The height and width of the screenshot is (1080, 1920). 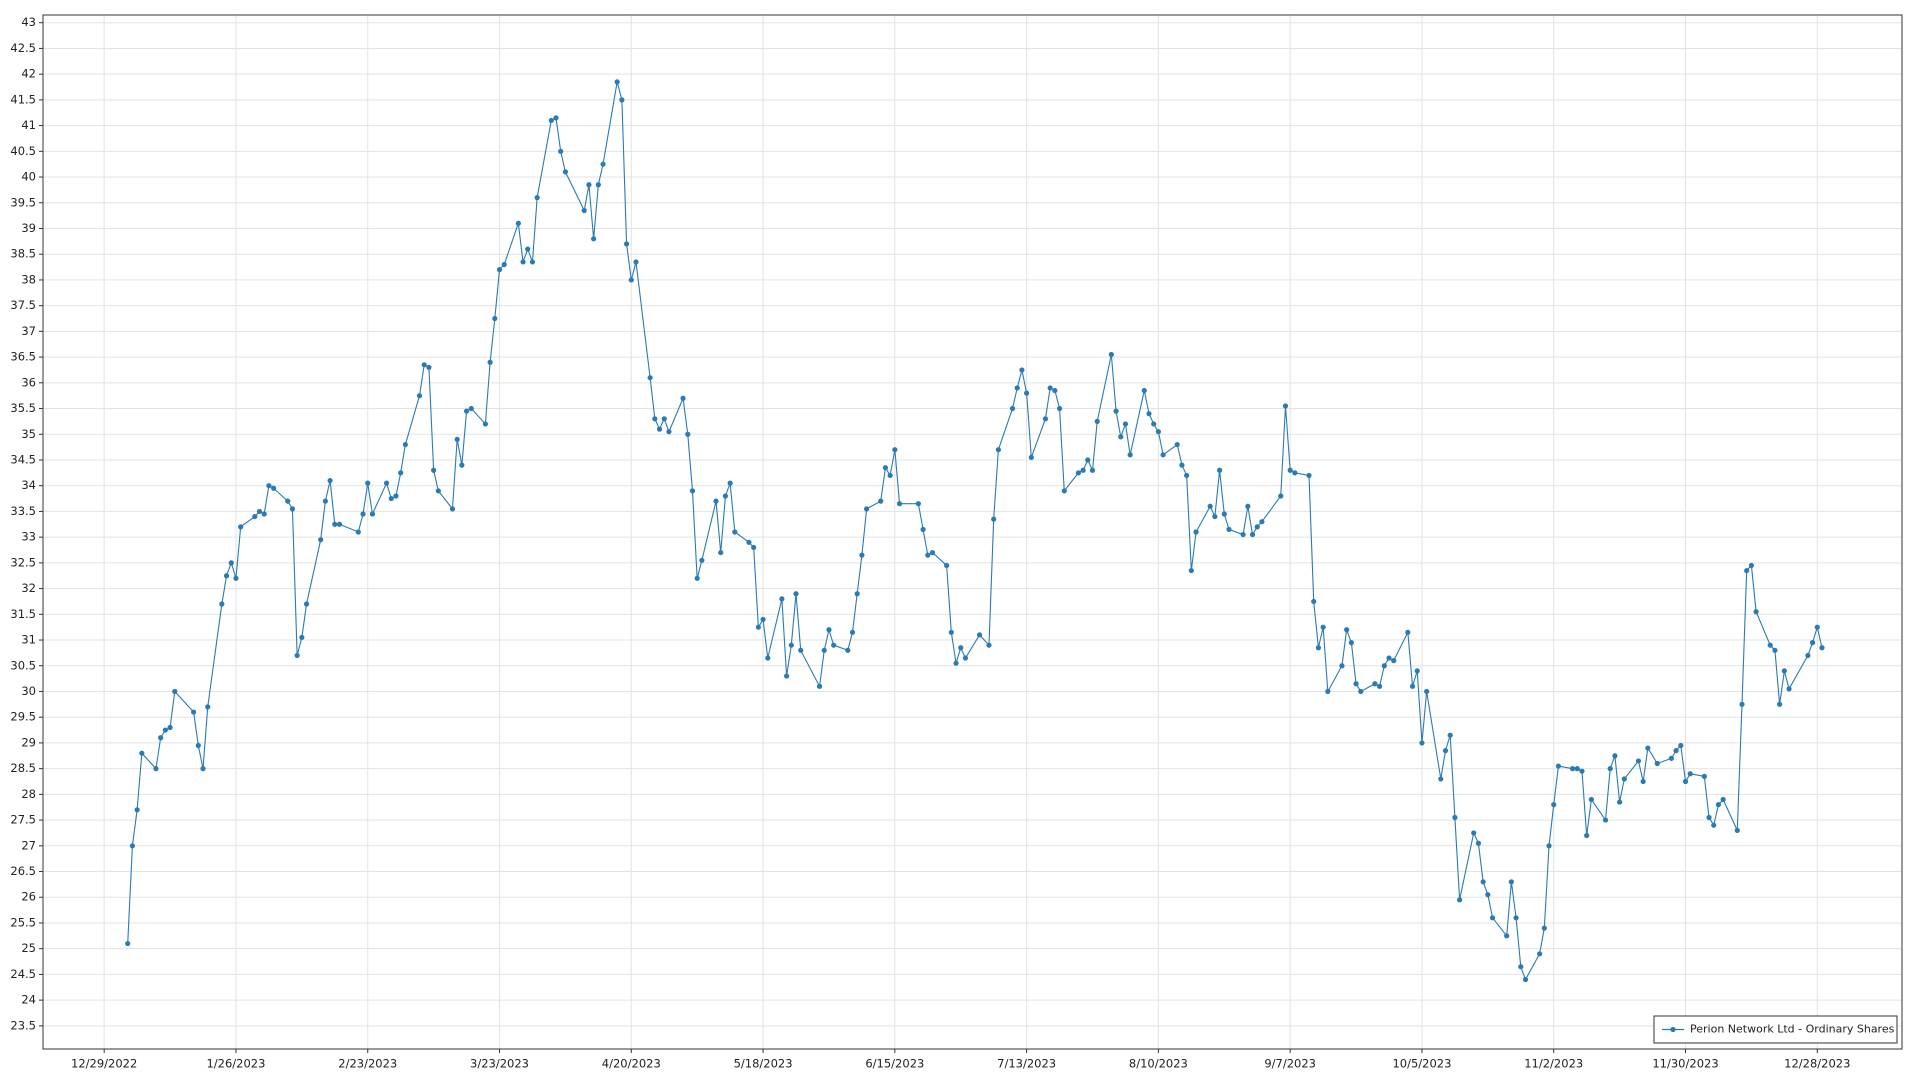 I want to click on x-tick-label: 7/13/2023, so click(x=1026, y=1064).